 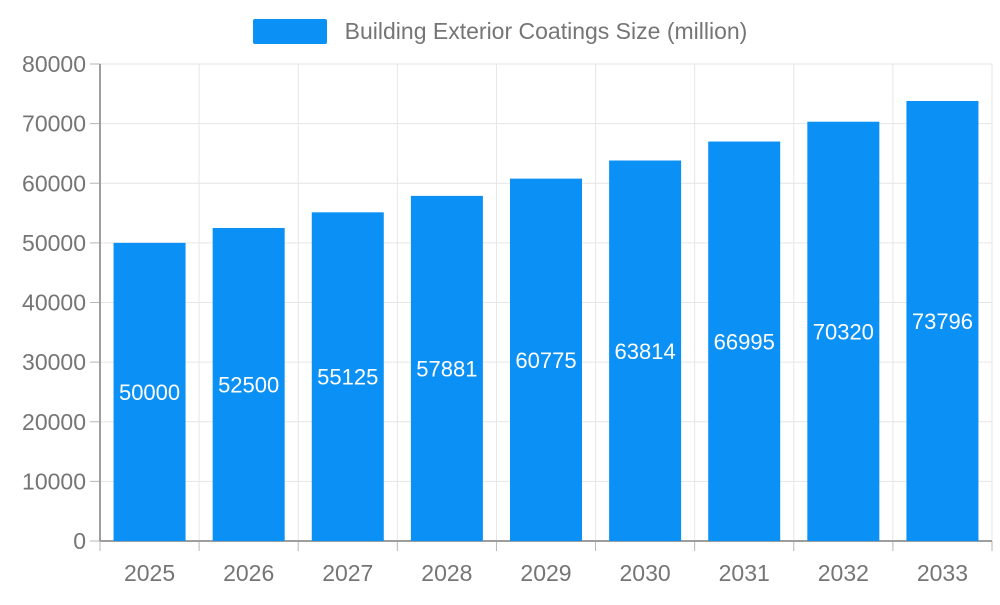 I want to click on x-tick-label: 2025, so click(x=149, y=573).